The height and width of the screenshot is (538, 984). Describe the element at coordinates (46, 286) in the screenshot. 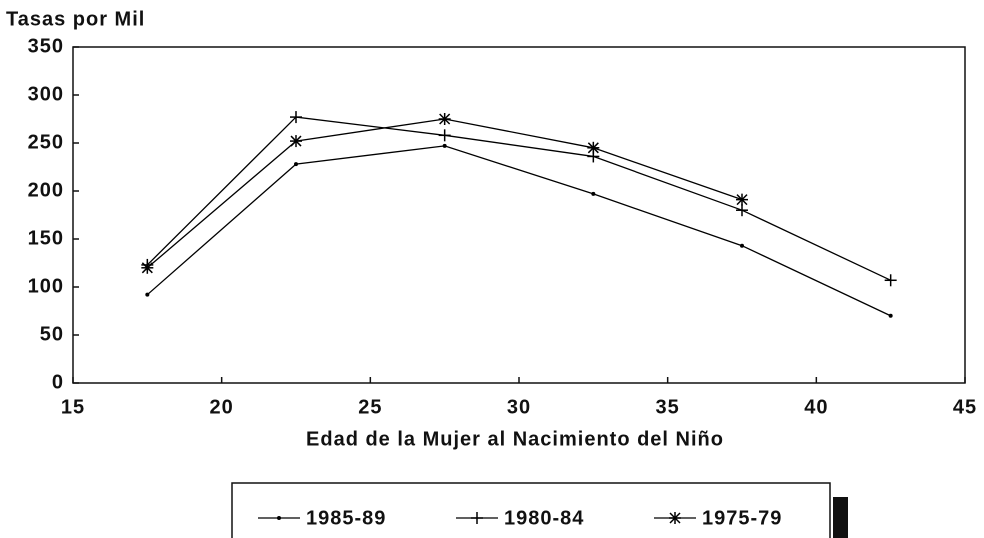

I see `y-tick-label: 100` at that location.